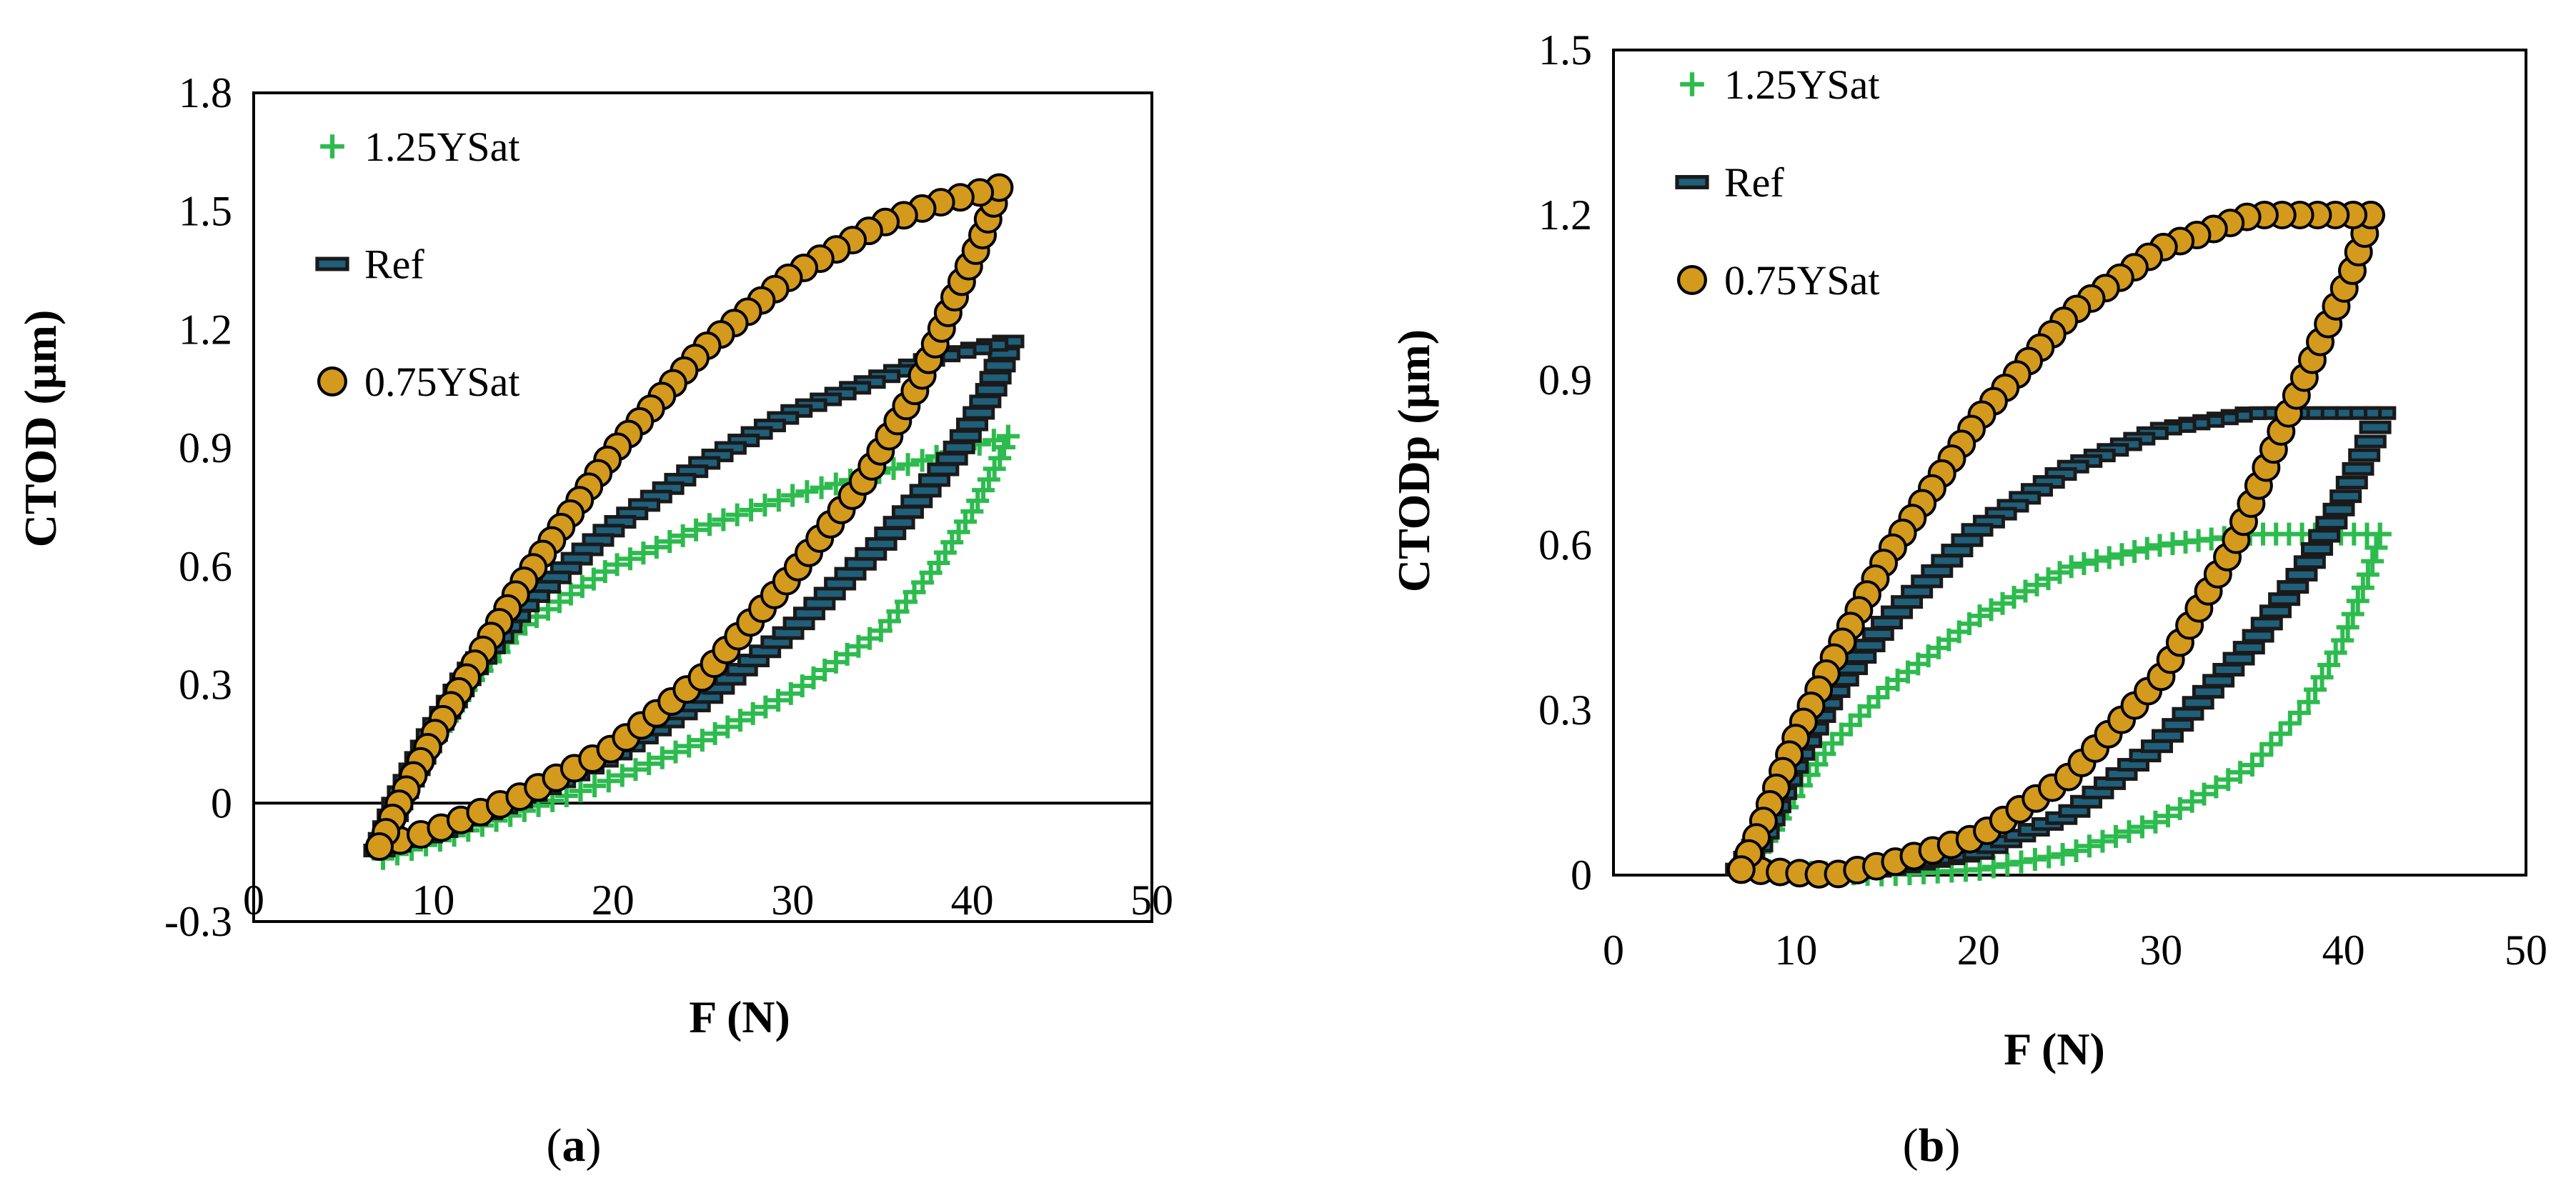 The image size is (2576, 1188). What do you see at coordinates (253, 900) in the screenshot?
I see `x-tick-label-a: 0` at bounding box center [253, 900].